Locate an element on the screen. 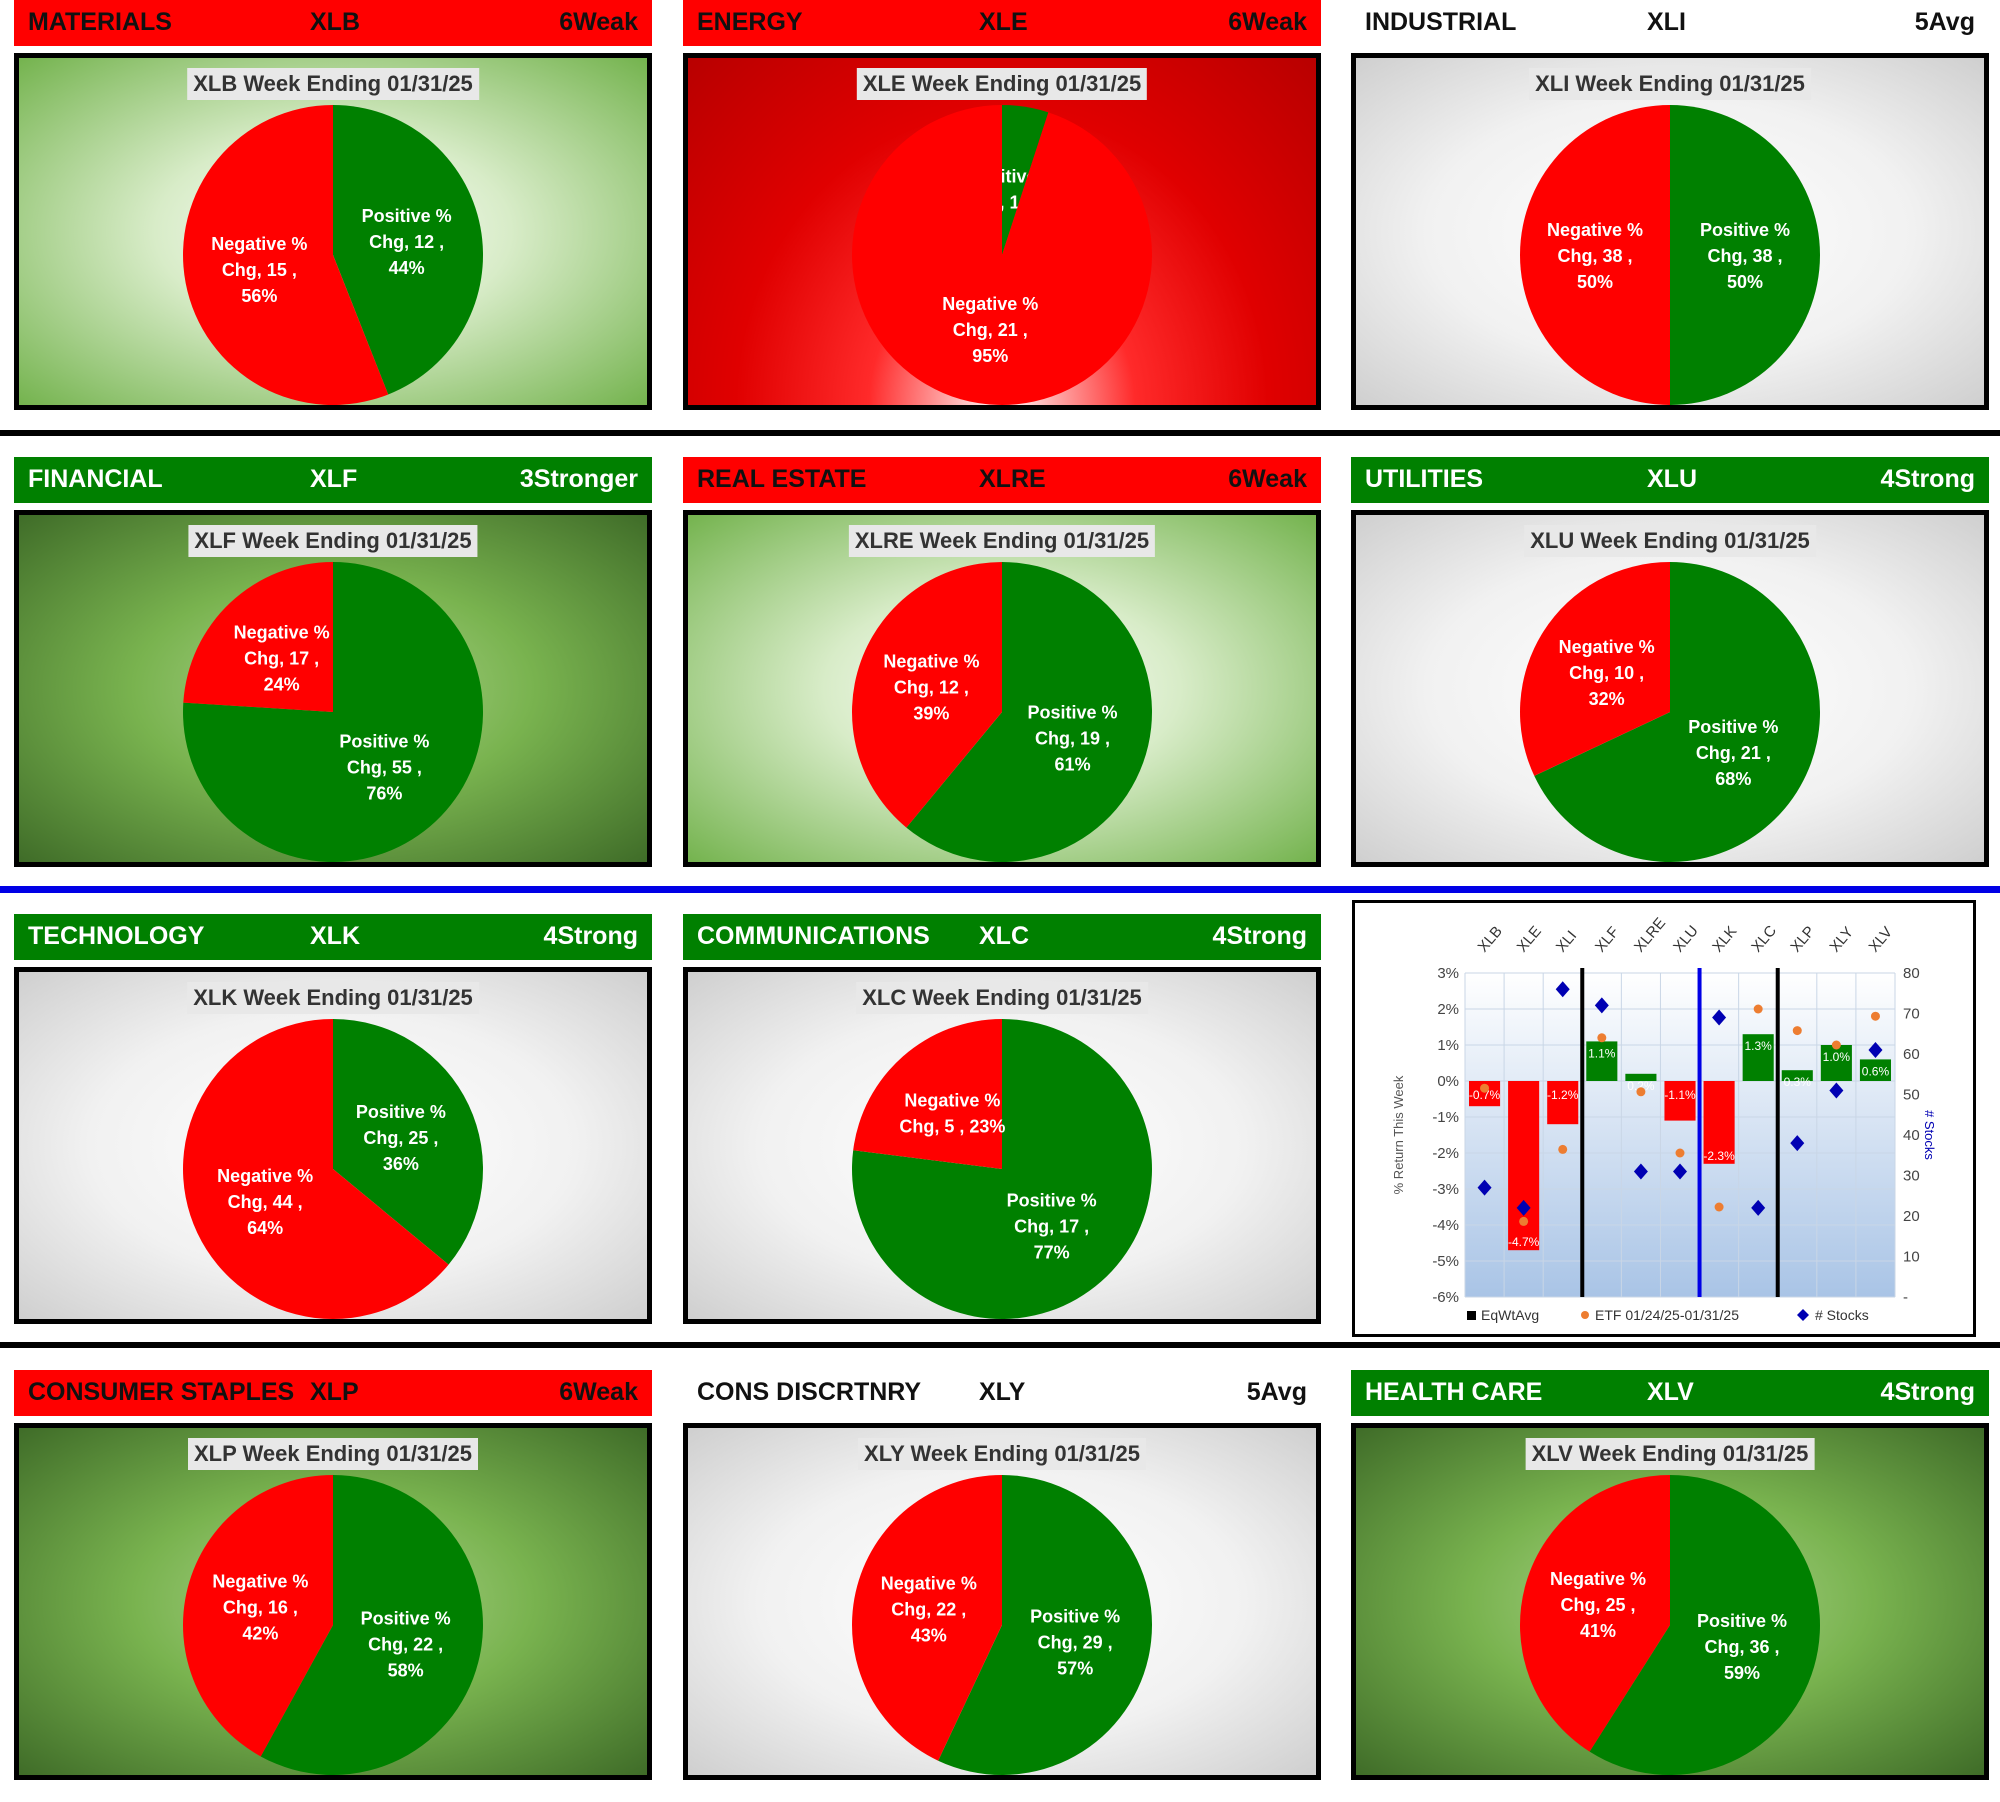  pie-label-positive: Positive % Chg, 29 , 57% is located at coordinates (1075, 1642).